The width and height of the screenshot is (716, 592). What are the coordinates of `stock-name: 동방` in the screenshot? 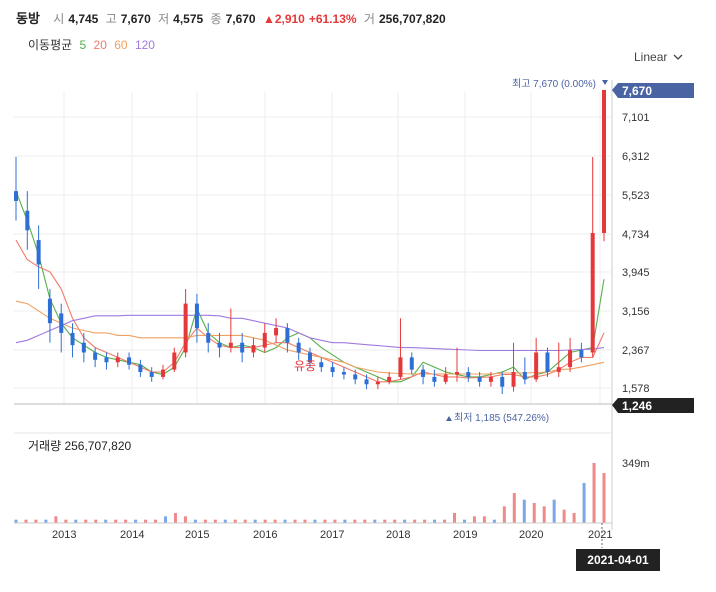 It's located at (28, 18).